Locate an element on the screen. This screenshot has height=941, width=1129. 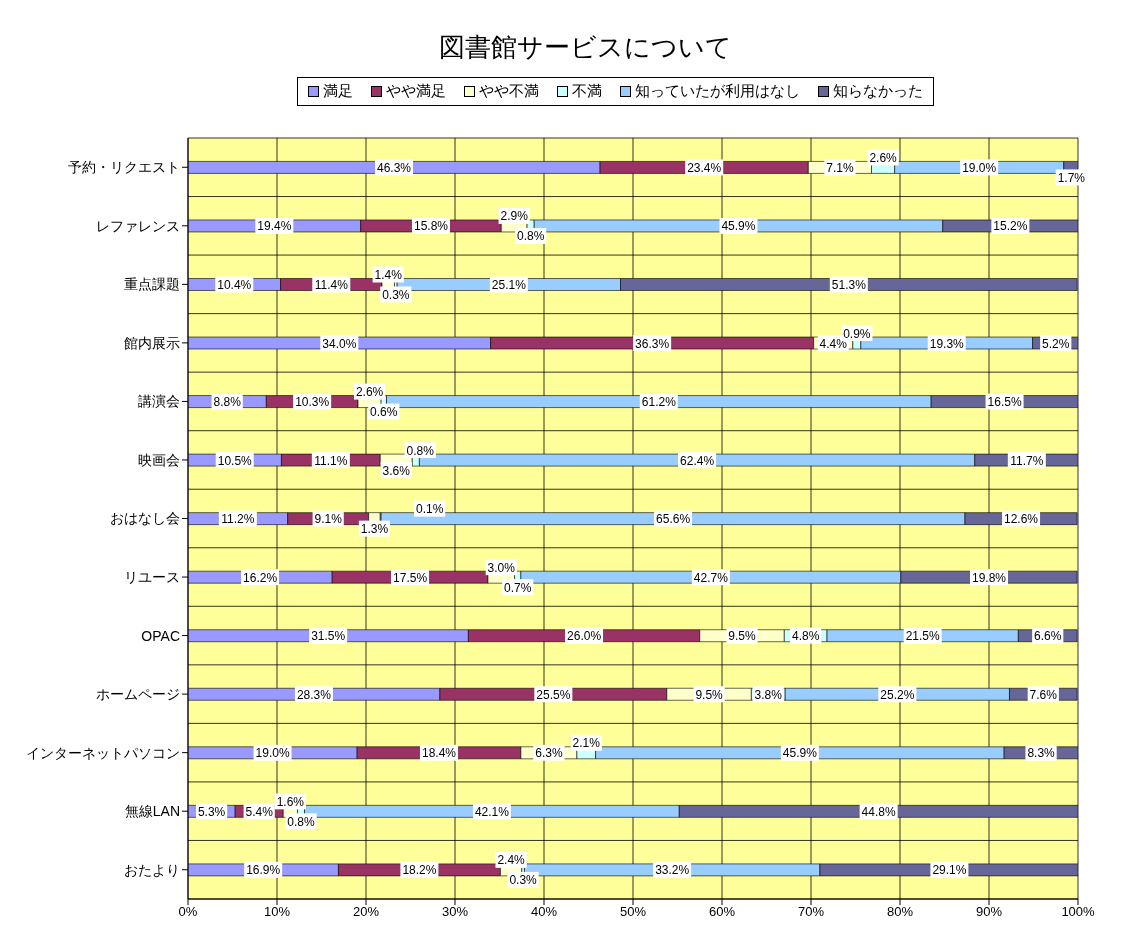
data-label: 11.2% is located at coordinates (238, 519).